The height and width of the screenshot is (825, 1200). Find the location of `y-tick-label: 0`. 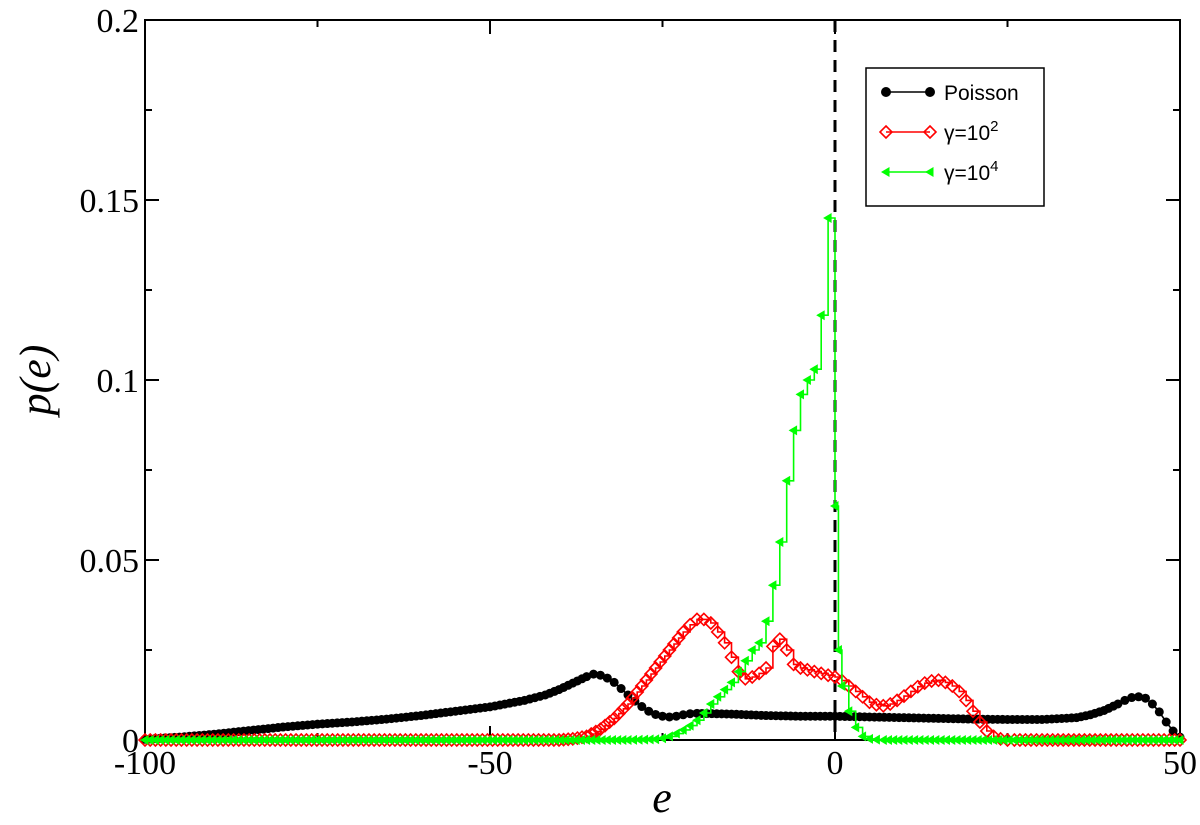

y-tick-label: 0 is located at coordinates (130, 741).